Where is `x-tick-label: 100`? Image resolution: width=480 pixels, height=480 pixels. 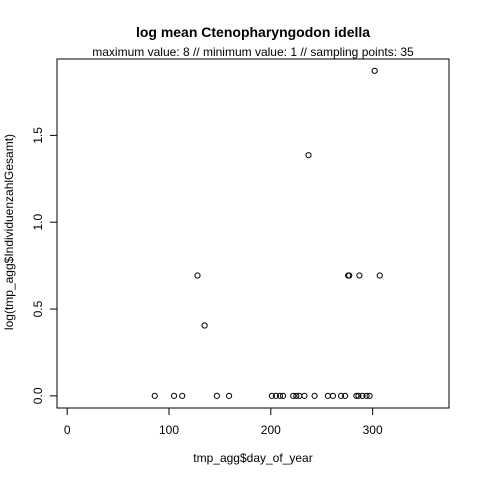 x-tick-label: 100 is located at coordinates (169, 430).